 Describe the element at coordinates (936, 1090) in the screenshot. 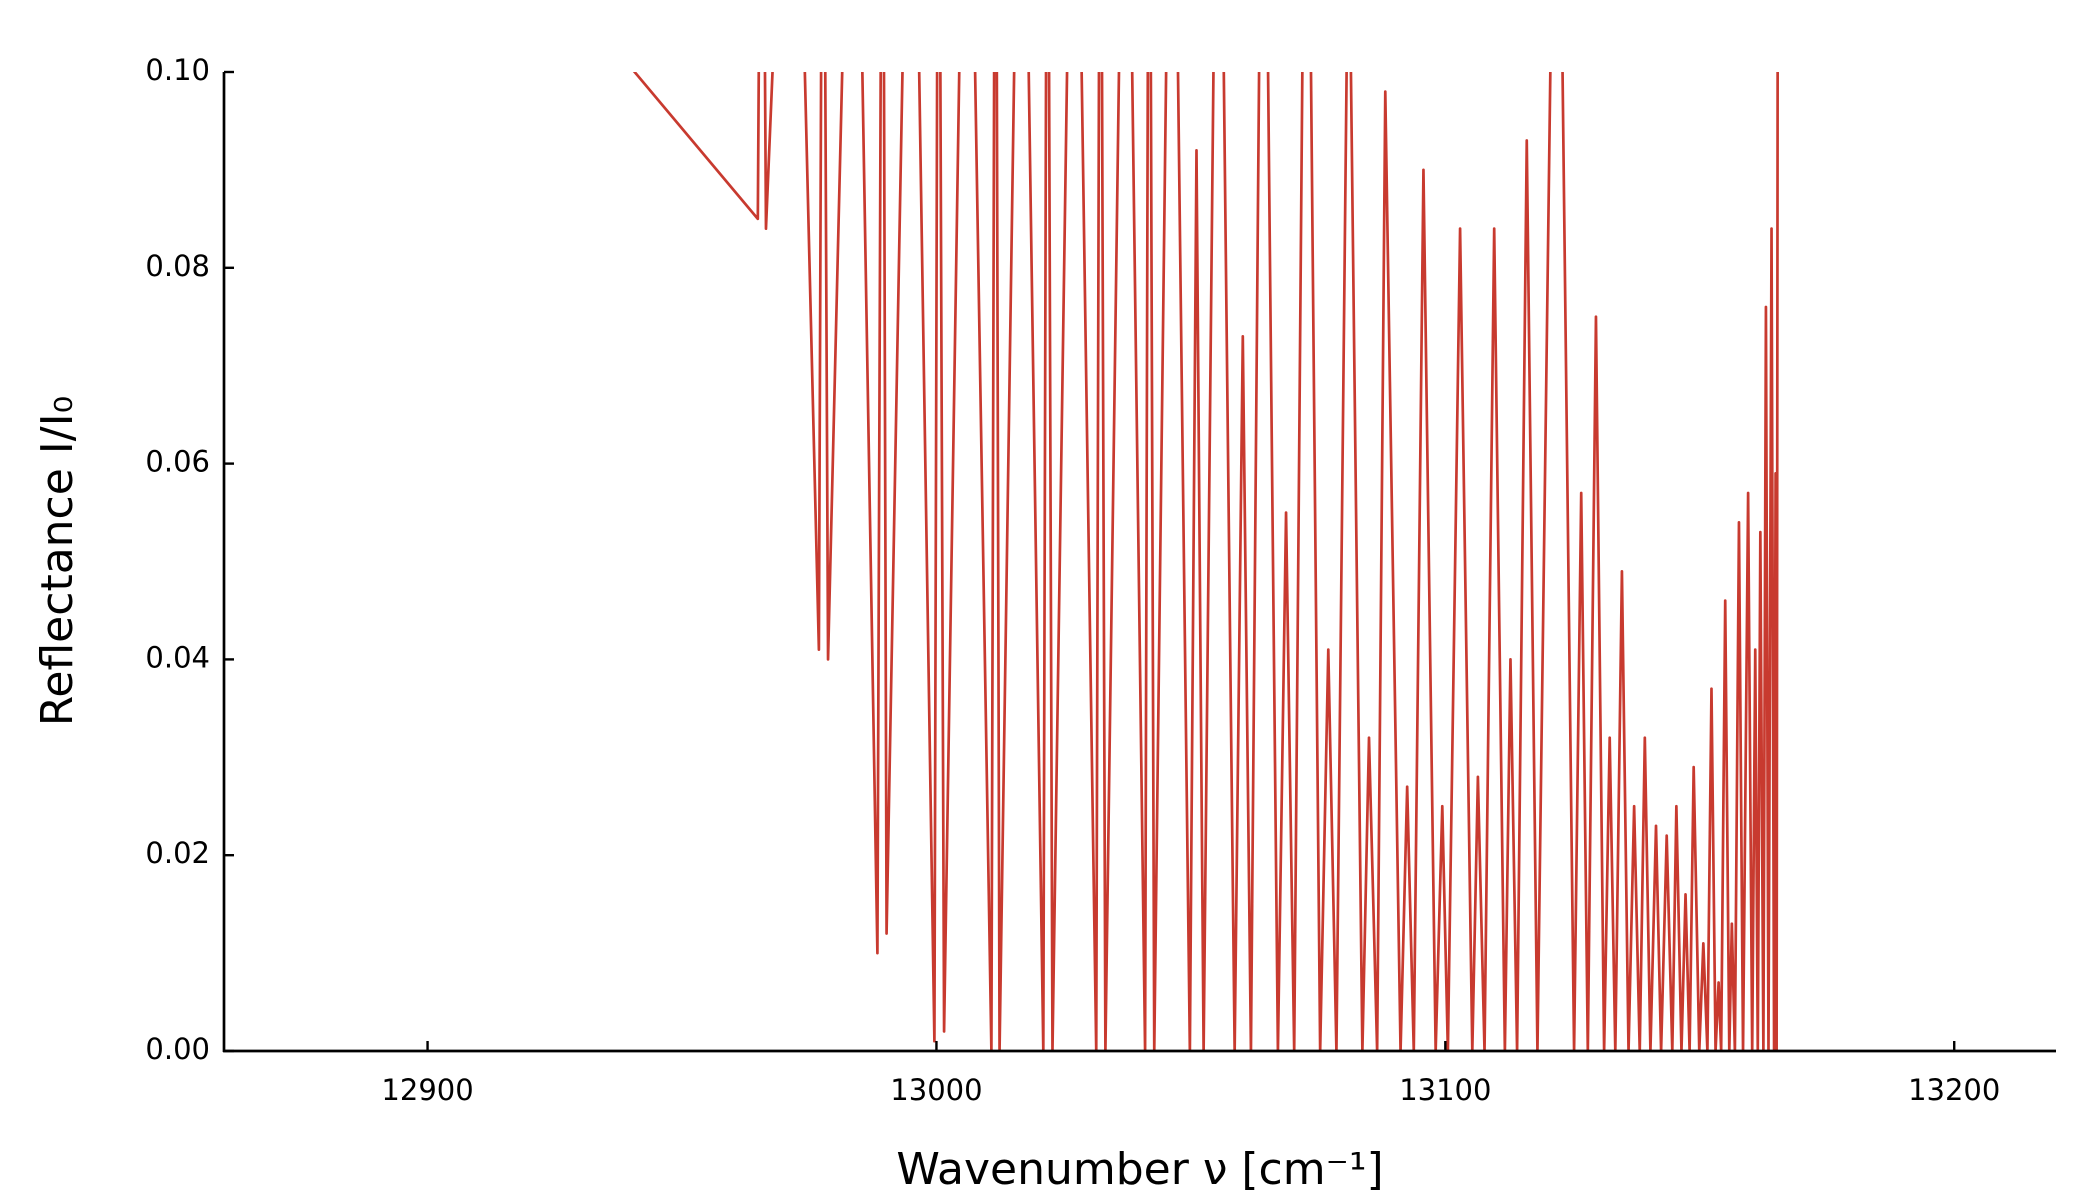

I see `x-tick-label: 13000` at that location.